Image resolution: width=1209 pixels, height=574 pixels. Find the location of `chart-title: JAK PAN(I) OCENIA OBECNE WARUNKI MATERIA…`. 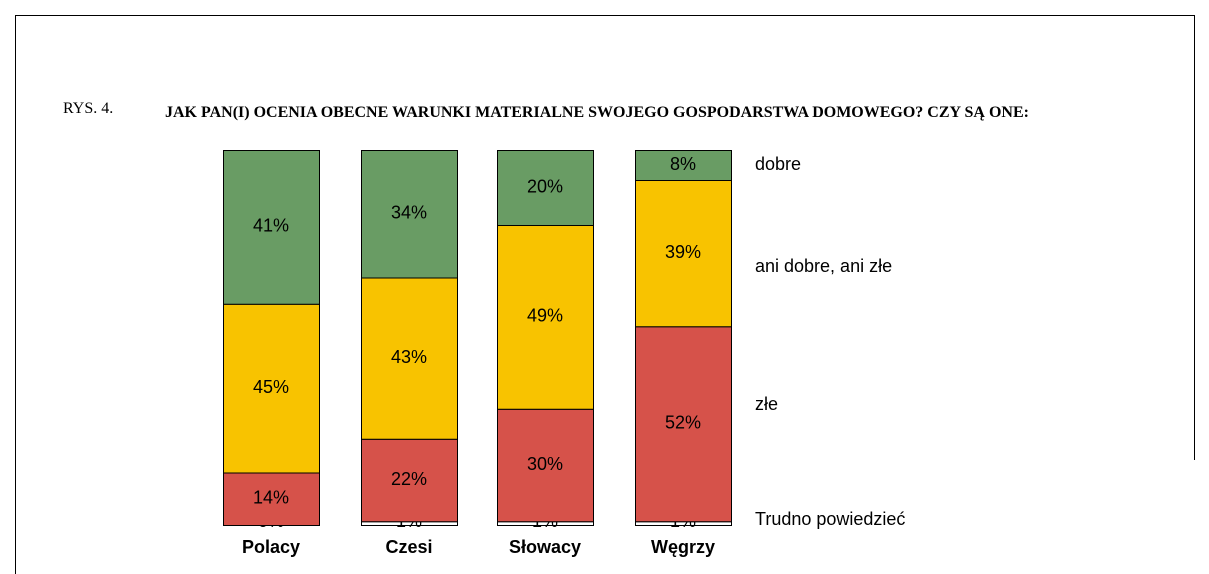

chart-title: JAK PAN(I) OCENIA OBECNE WARUNKI MATERIA… is located at coordinates (597, 112).